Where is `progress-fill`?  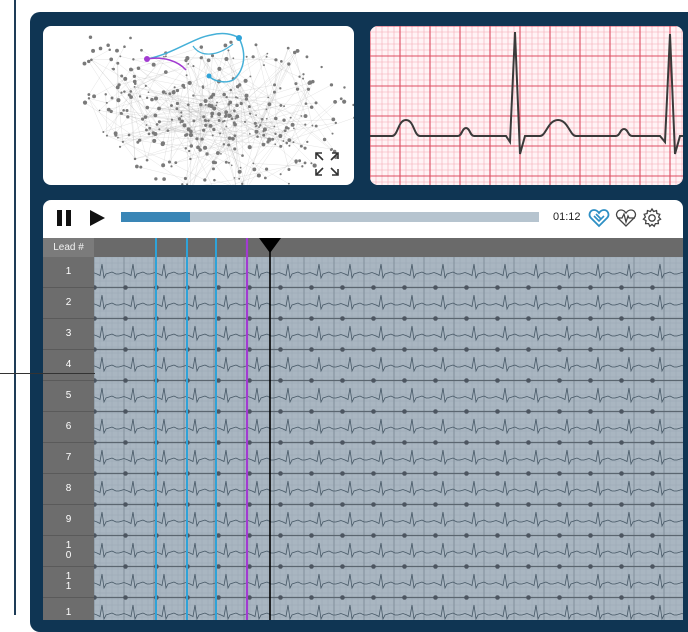 progress-fill is located at coordinates (155, 217).